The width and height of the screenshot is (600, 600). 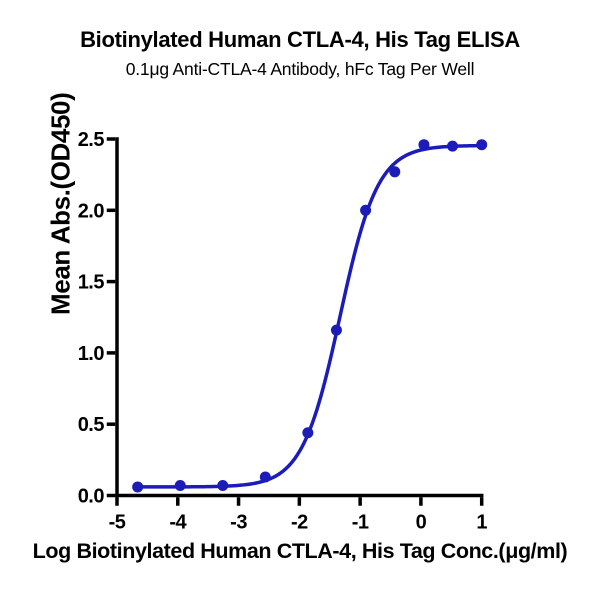 What do you see at coordinates (360, 523) in the screenshot?
I see `x-tick-label: -1` at bounding box center [360, 523].